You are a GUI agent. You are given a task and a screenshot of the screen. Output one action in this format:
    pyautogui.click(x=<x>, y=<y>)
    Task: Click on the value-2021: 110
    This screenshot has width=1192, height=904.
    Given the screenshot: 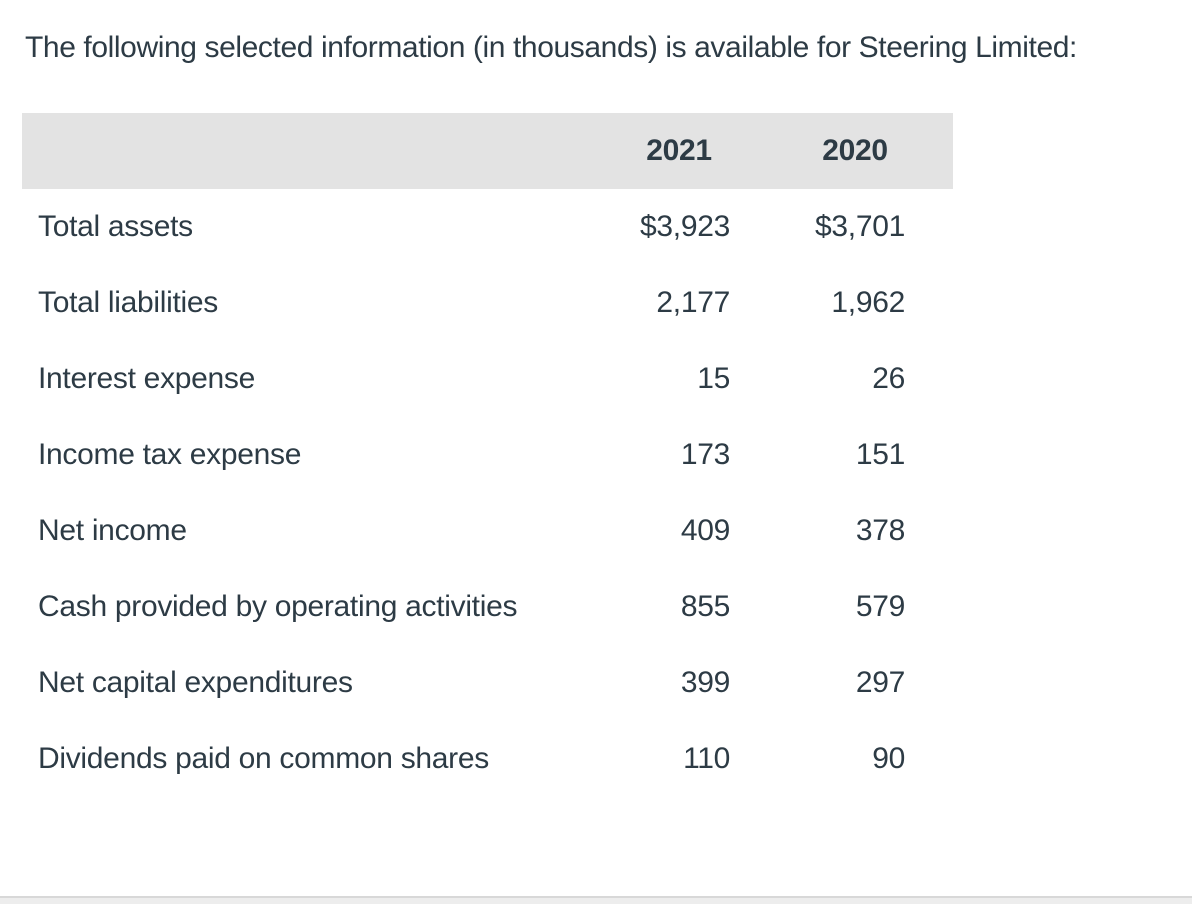 What is the action you would take?
    pyautogui.click(x=706, y=758)
    